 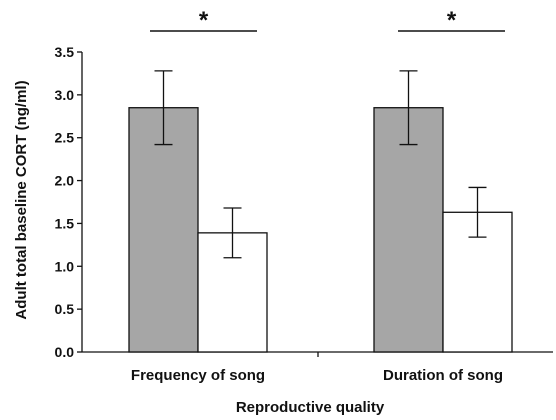 What do you see at coordinates (310, 407) in the screenshot?
I see `x-axis-label: Reproductive quality` at bounding box center [310, 407].